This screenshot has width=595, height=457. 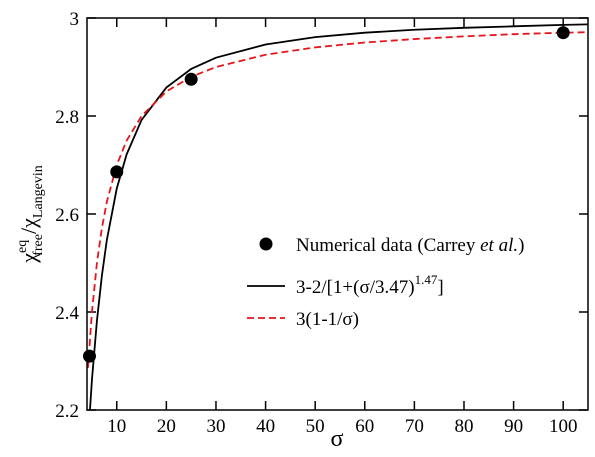 What do you see at coordinates (75, 19) in the screenshot?
I see `y-tick-label: 3` at bounding box center [75, 19].